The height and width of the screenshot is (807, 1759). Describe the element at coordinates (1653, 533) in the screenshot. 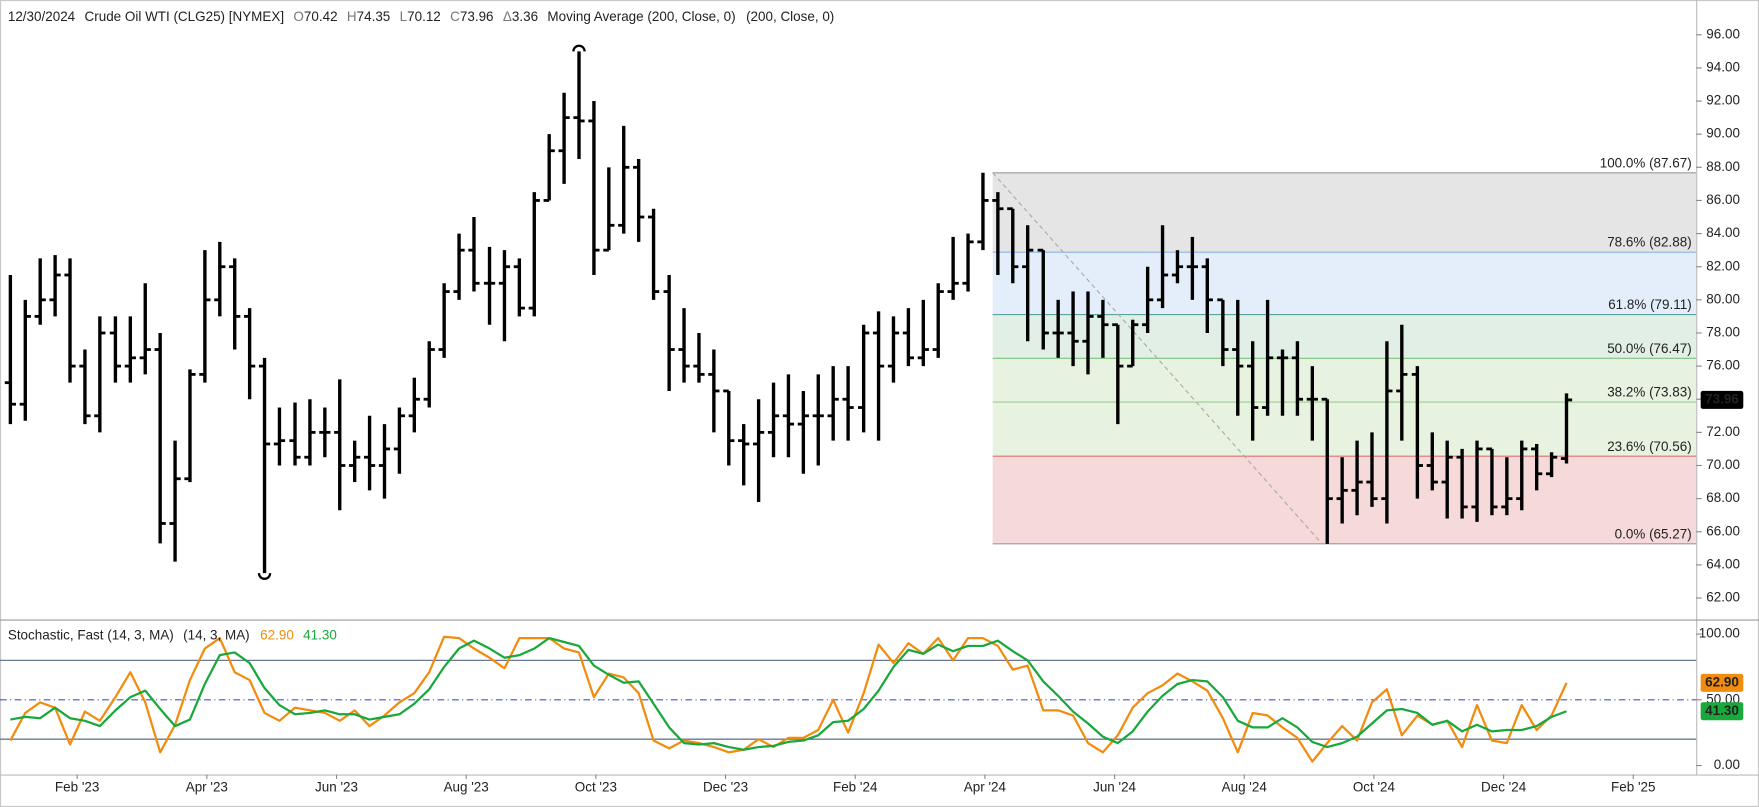

I see `fib-label: 0.0% (65.27)` at that location.